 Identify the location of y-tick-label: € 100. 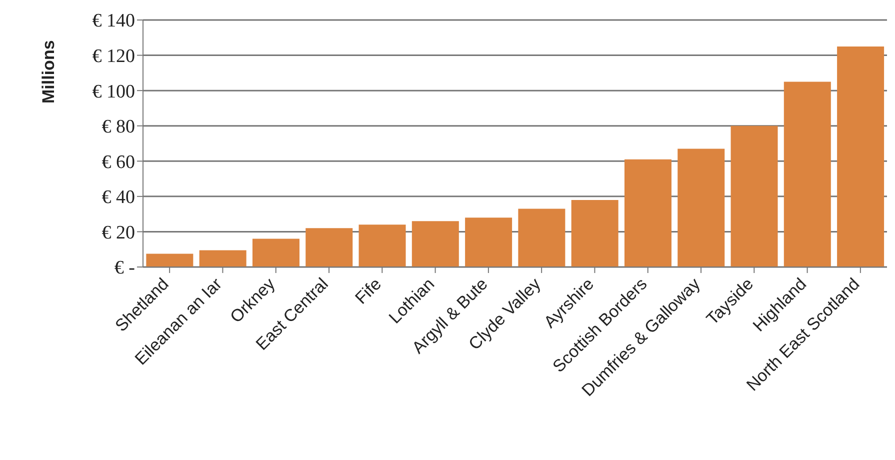
(113, 91).